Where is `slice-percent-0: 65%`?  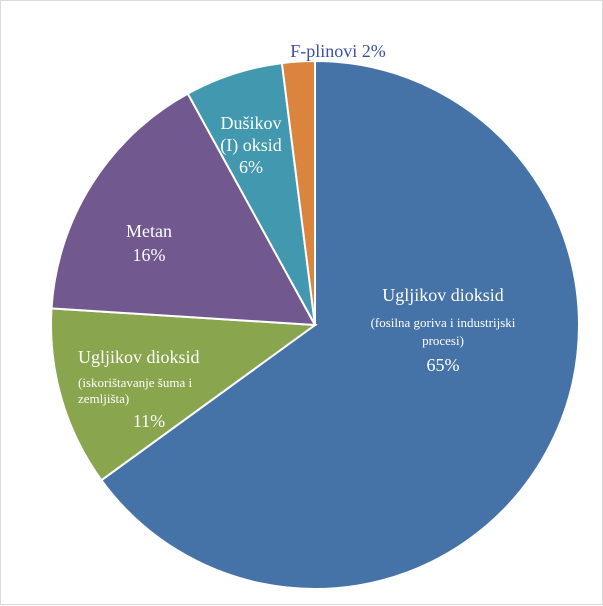
slice-percent-0: 65% is located at coordinates (443, 365).